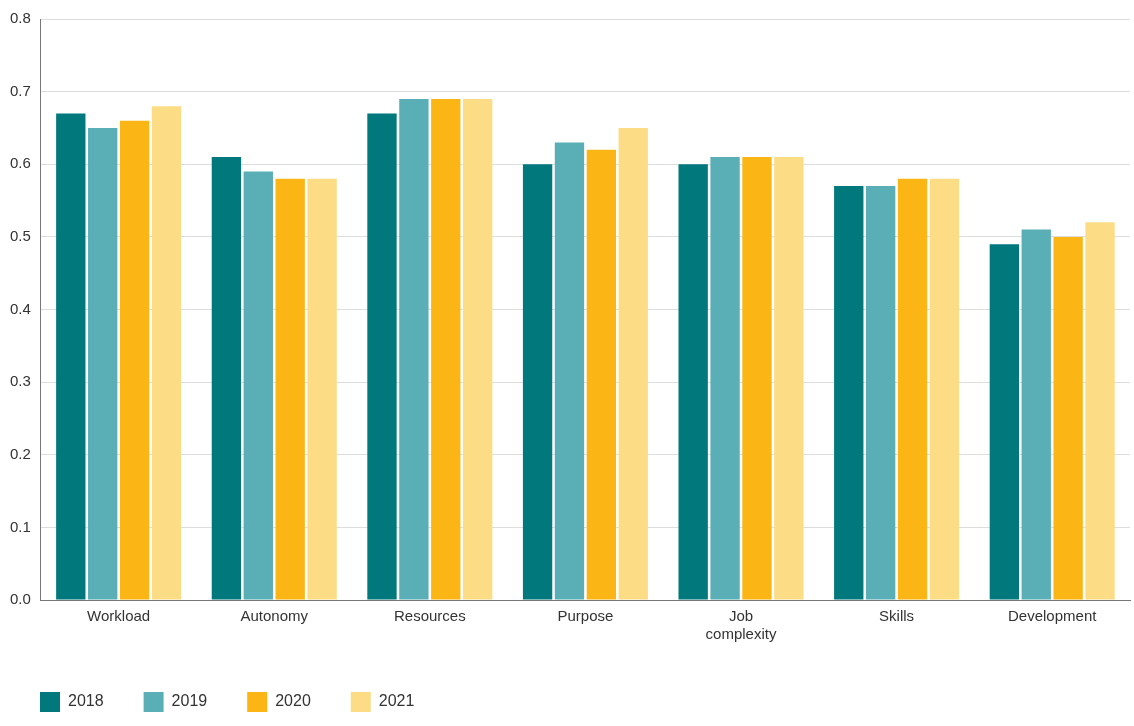 The width and height of the screenshot is (1134, 726). What do you see at coordinates (741, 625) in the screenshot?
I see `x-tick-label: Job complexity` at bounding box center [741, 625].